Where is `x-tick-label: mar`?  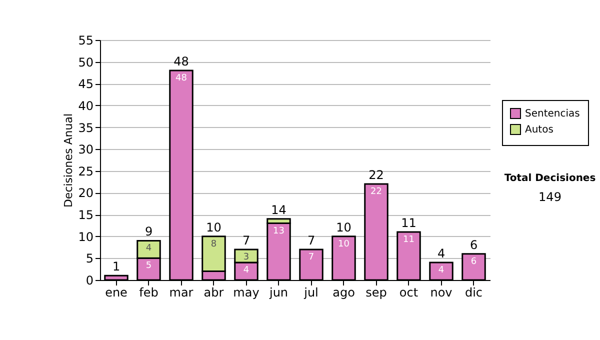
x-tick-label: mar is located at coordinates (181, 293).